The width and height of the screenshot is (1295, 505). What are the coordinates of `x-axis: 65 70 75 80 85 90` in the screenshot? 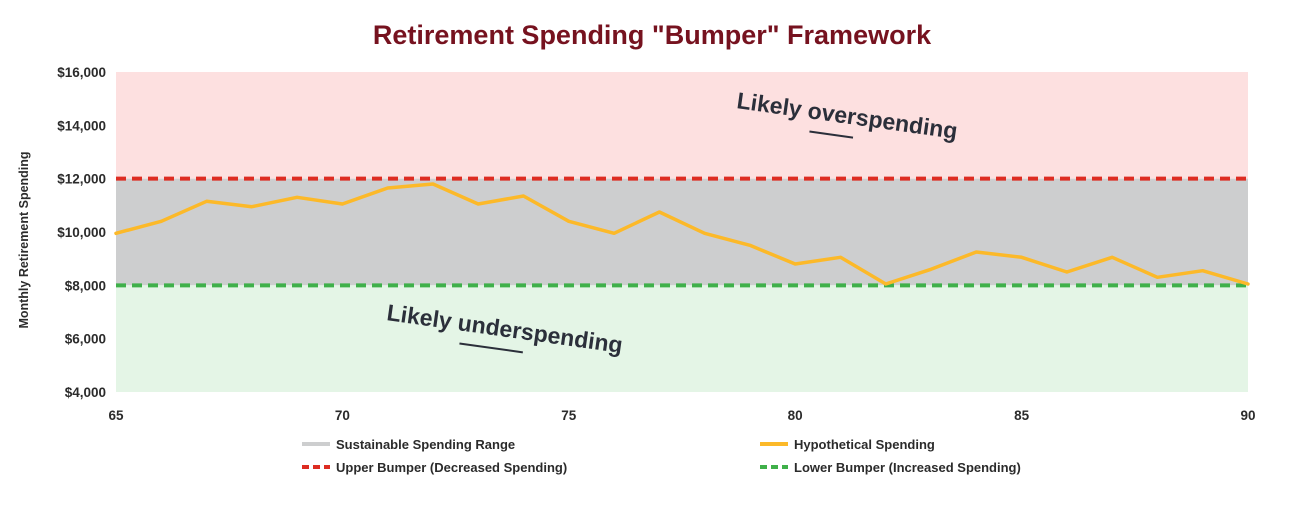 It's located at (681, 415).